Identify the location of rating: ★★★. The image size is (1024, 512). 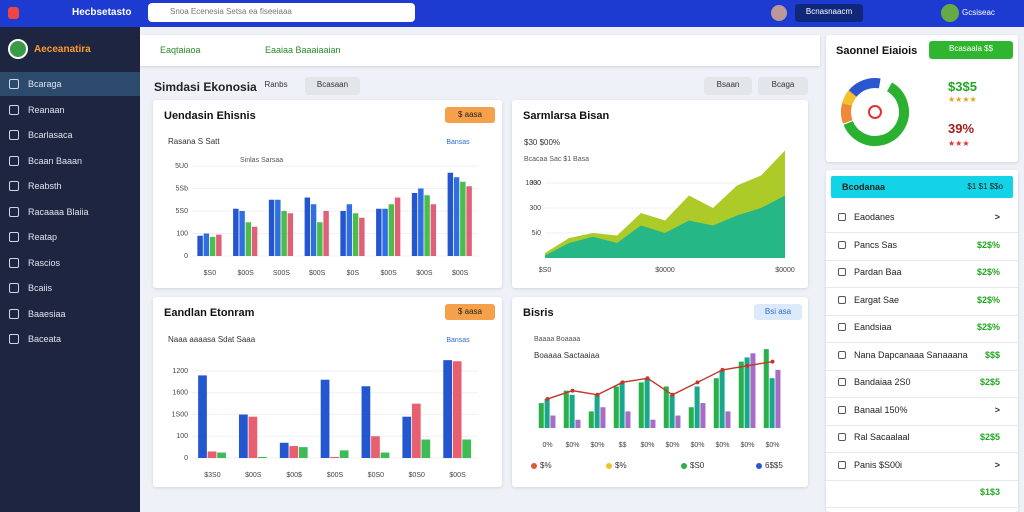
(959, 143).